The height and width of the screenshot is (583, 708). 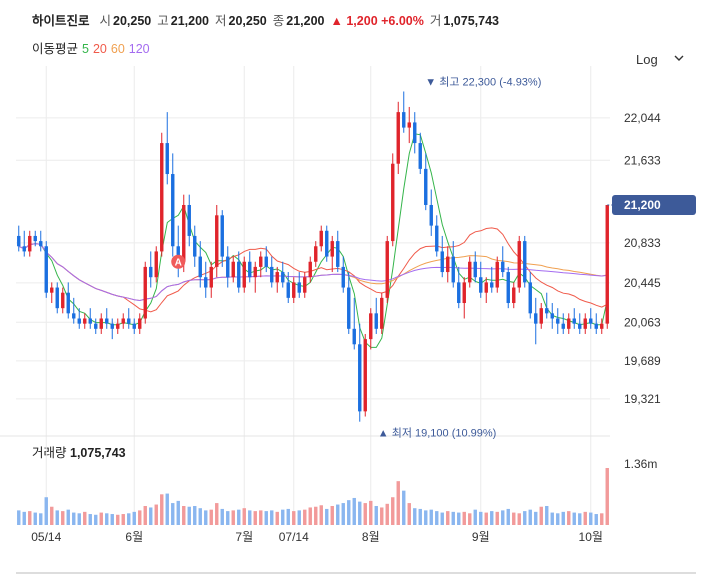 What do you see at coordinates (117, 49) in the screenshot?
I see `ma-60: 60` at bounding box center [117, 49].